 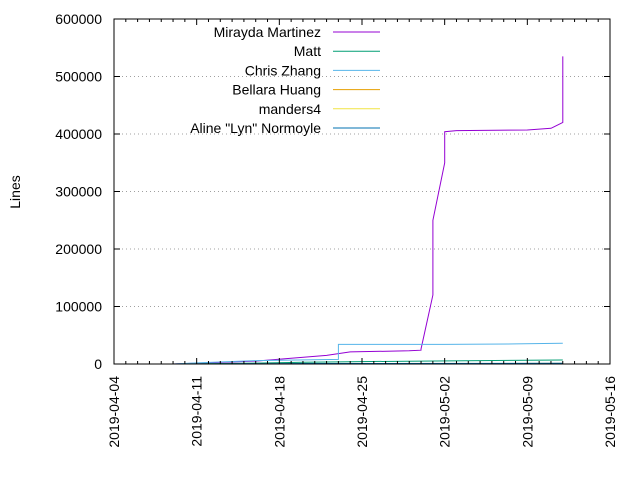 What do you see at coordinates (279, 412) in the screenshot?
I see `x-tick-label: 2019-04-18` at bounding box center [279, 412].